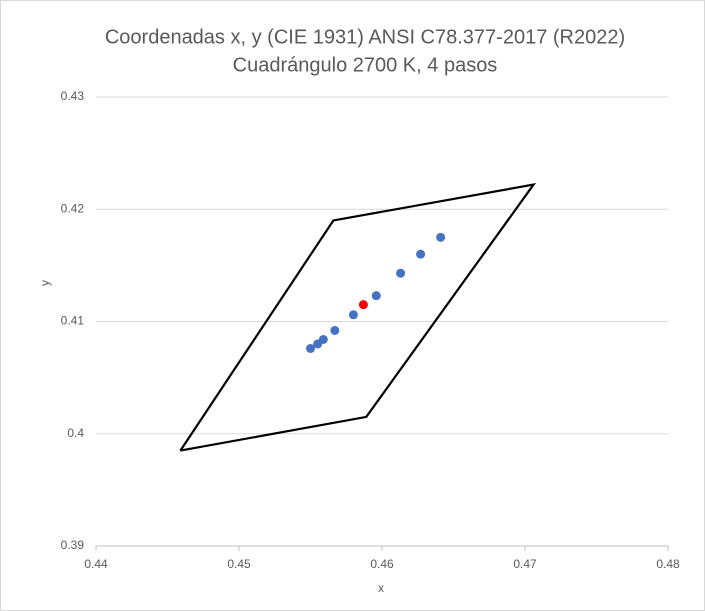 The width and height of the screenshot is (705, 611). What do you see at coordinates (73, 545) in the screenshot?
I see `y-tick-label: 0.39` at bounding box center [73, 545].